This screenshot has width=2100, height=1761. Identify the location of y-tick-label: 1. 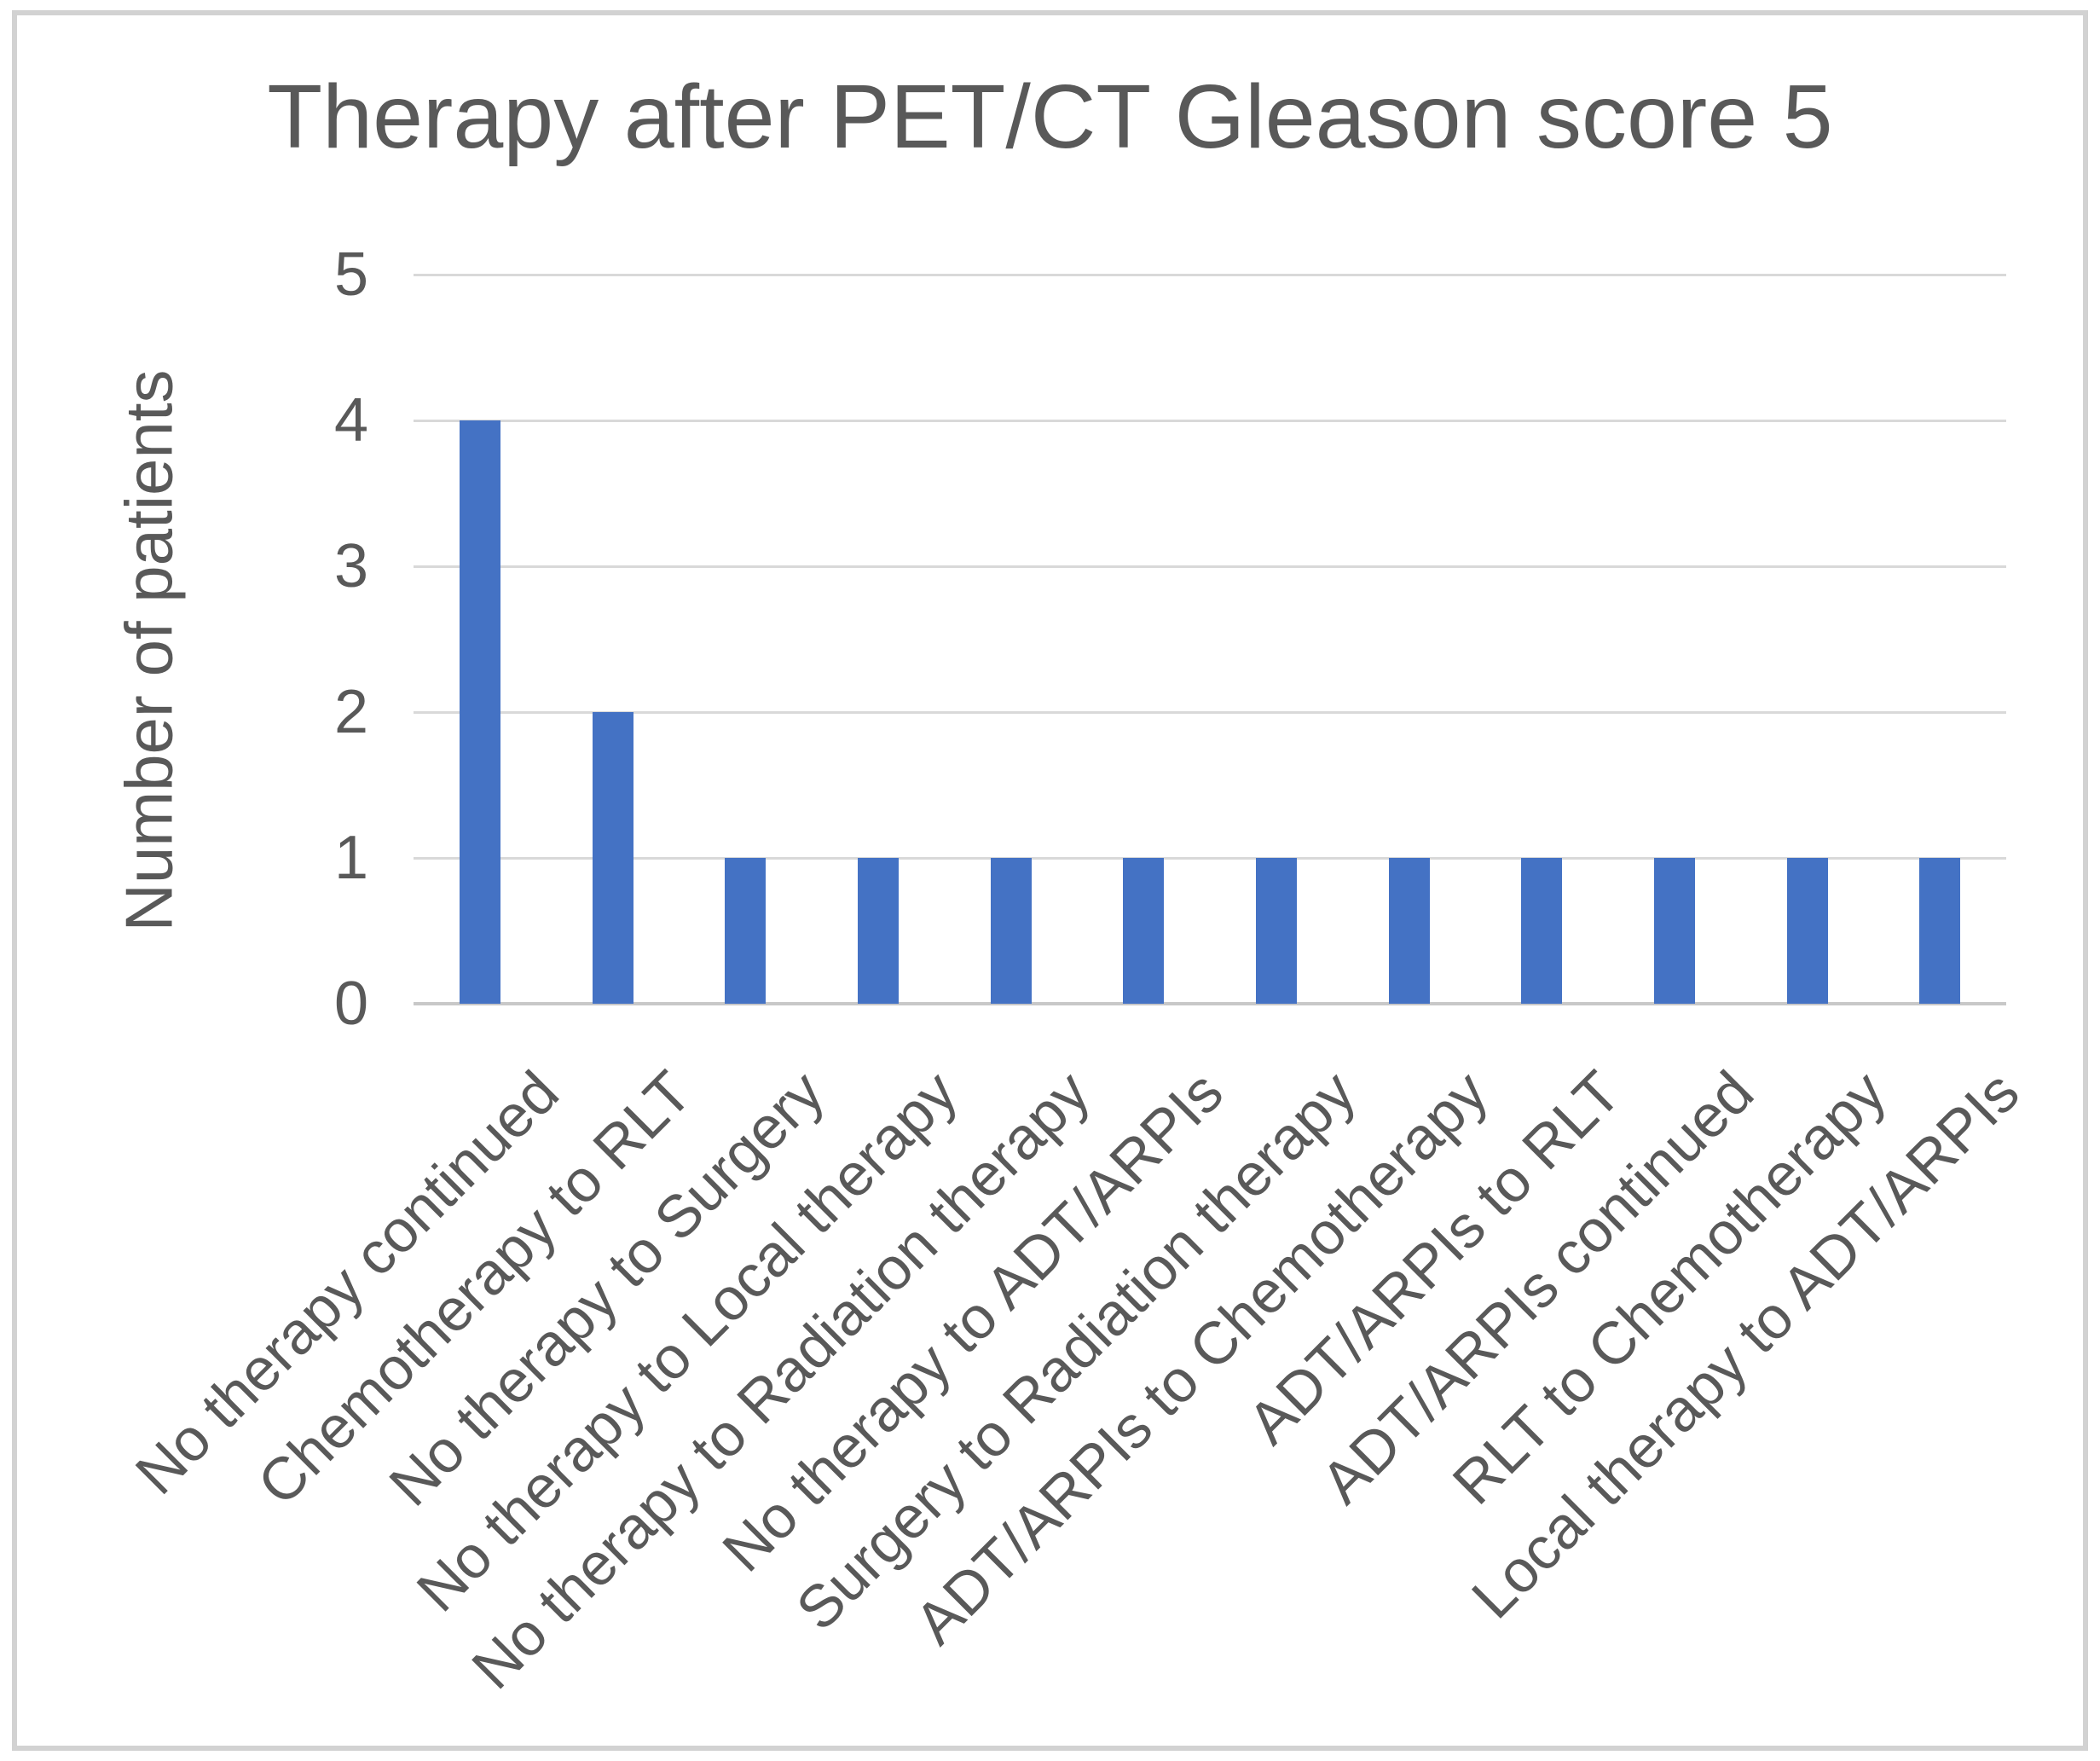
(350, 858).